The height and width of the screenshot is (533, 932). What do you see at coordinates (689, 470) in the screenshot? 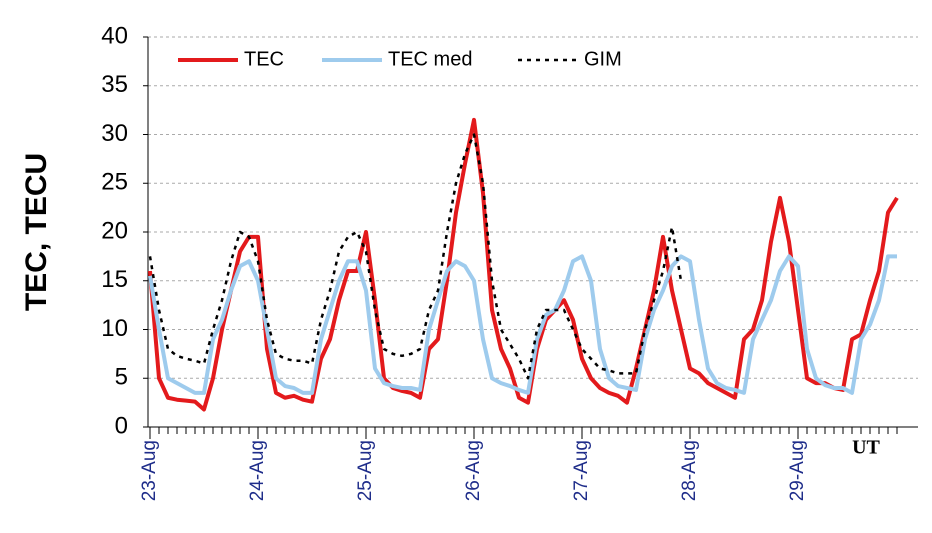
I see `x-tick-label: 28-Aug` at bounding box center [689, 470].